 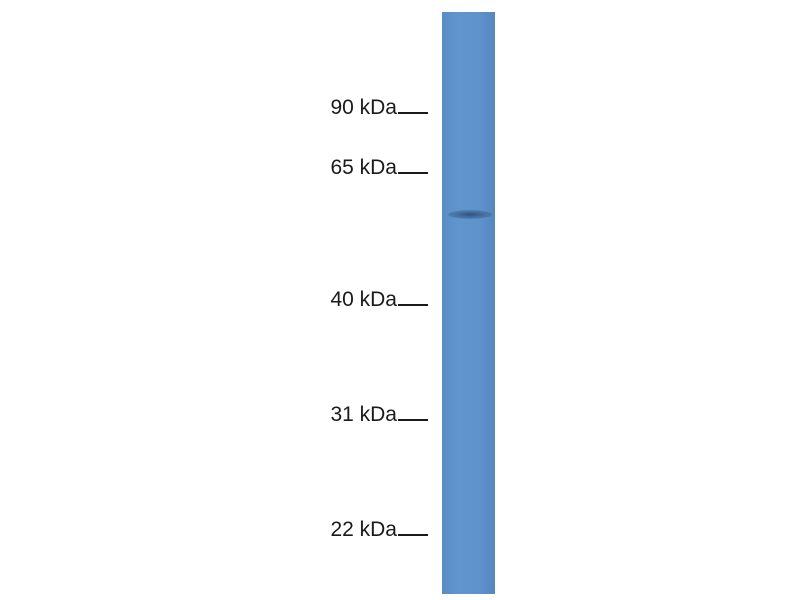 I want to click on marker-label: 40 kDa, so click(x=363, y=299).